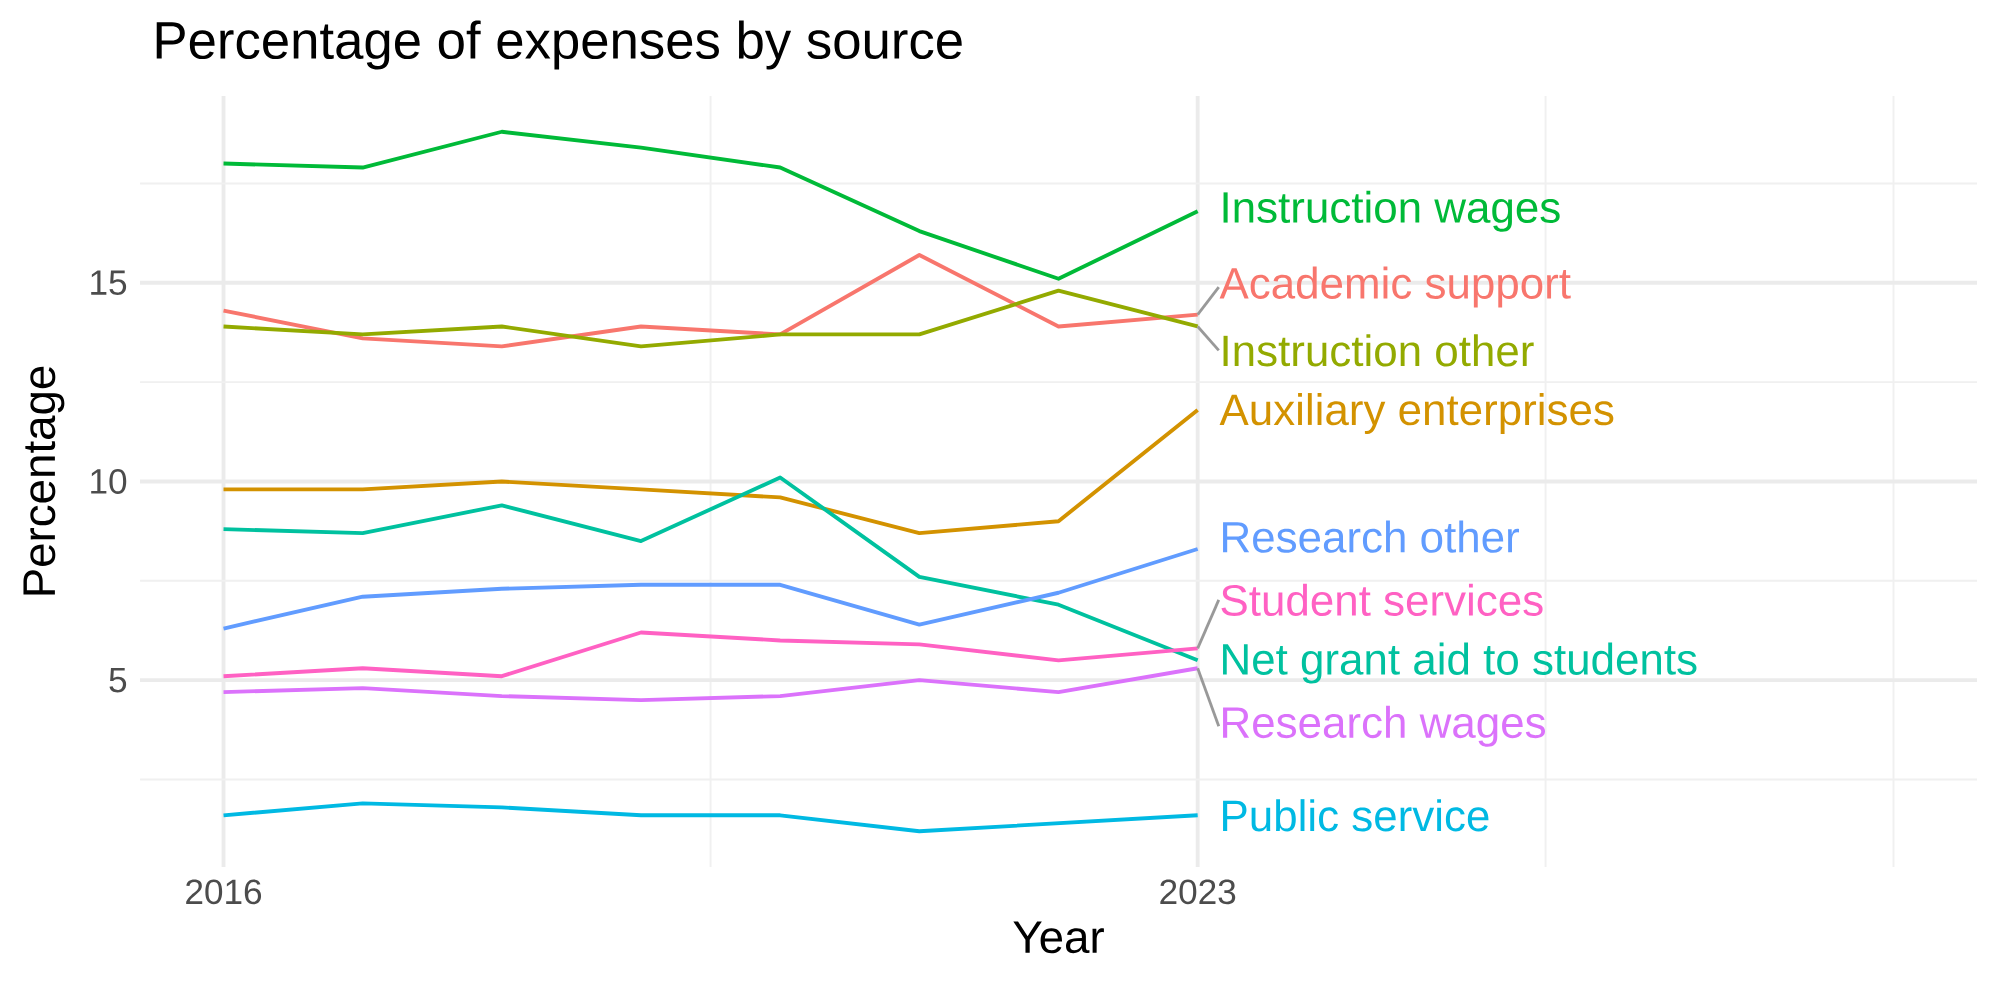 The height and width of the screenshot is (1000, 2000). Describe the element at coordinates (1378, 350) in the screenshot. I see `series-label: Instruction other` at that location.